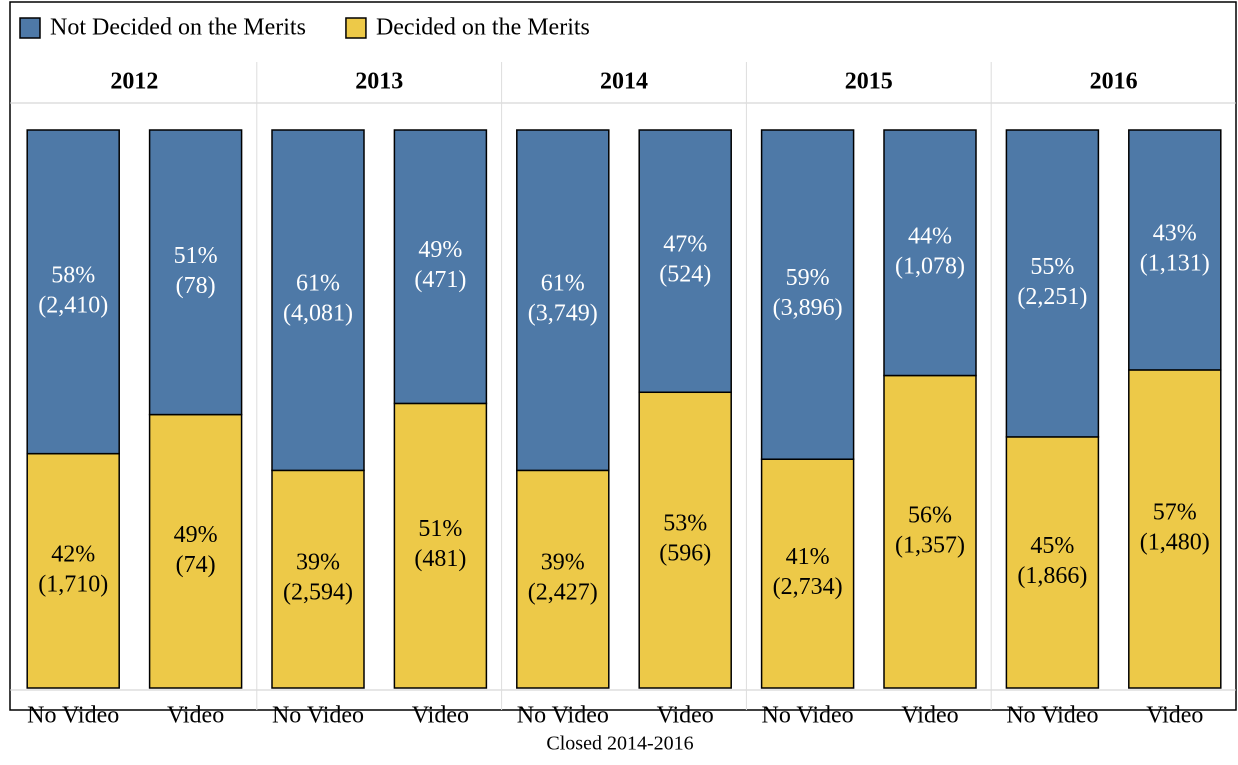 This screenshot has height=765, width=1238. What do you see at coordinates (73, 584) in the screenshot?
I see `count-label: (1,710)` at bounding box center [73, 584].